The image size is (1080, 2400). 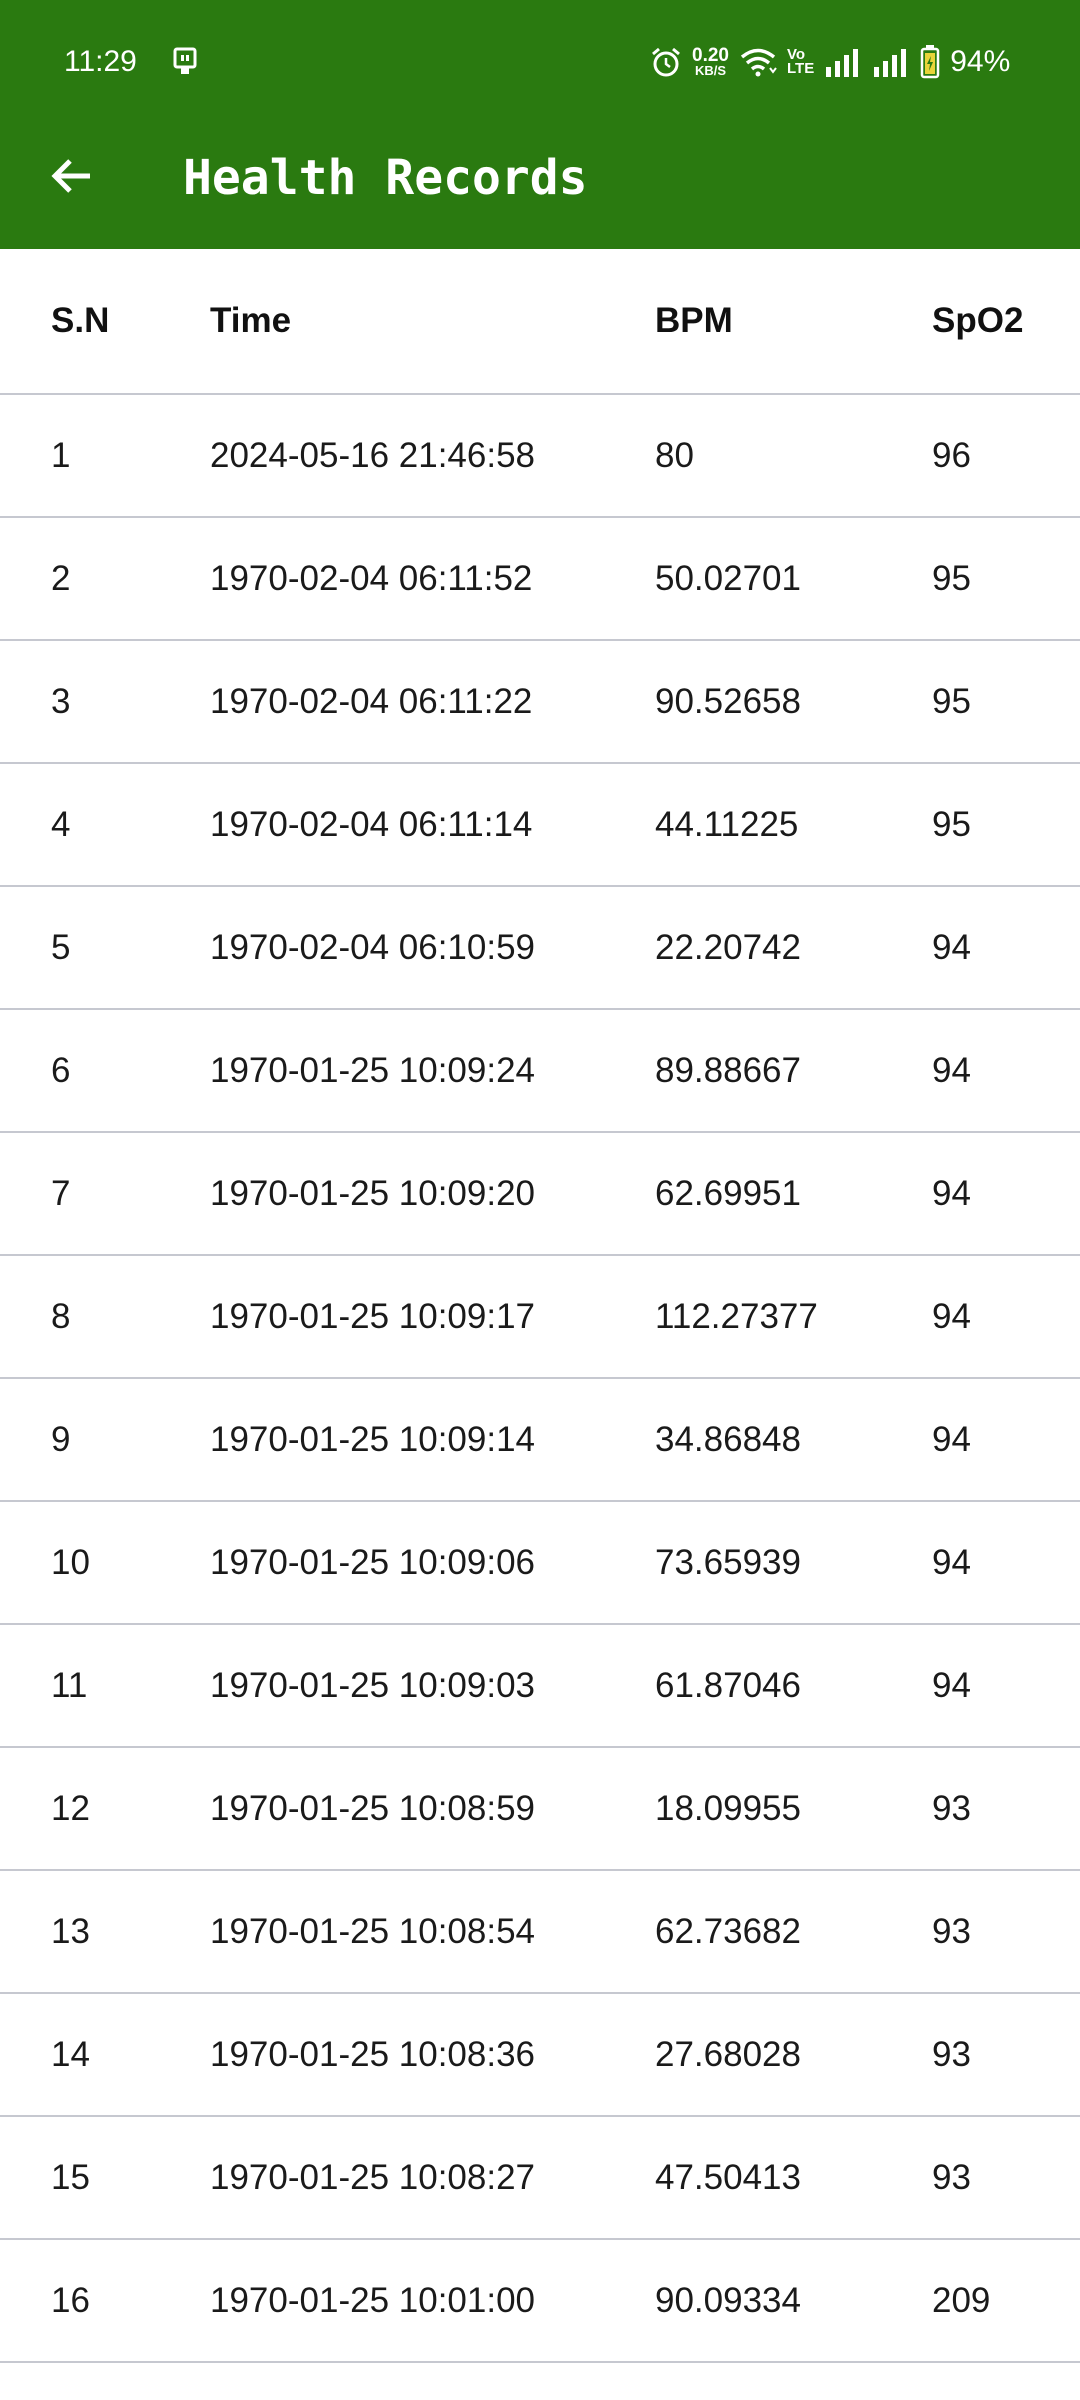 What do you see at coordinates (728, 2177) in the screenshot?
I see `cell-bpm: 47.50413` at bounding box center [728, 2177].